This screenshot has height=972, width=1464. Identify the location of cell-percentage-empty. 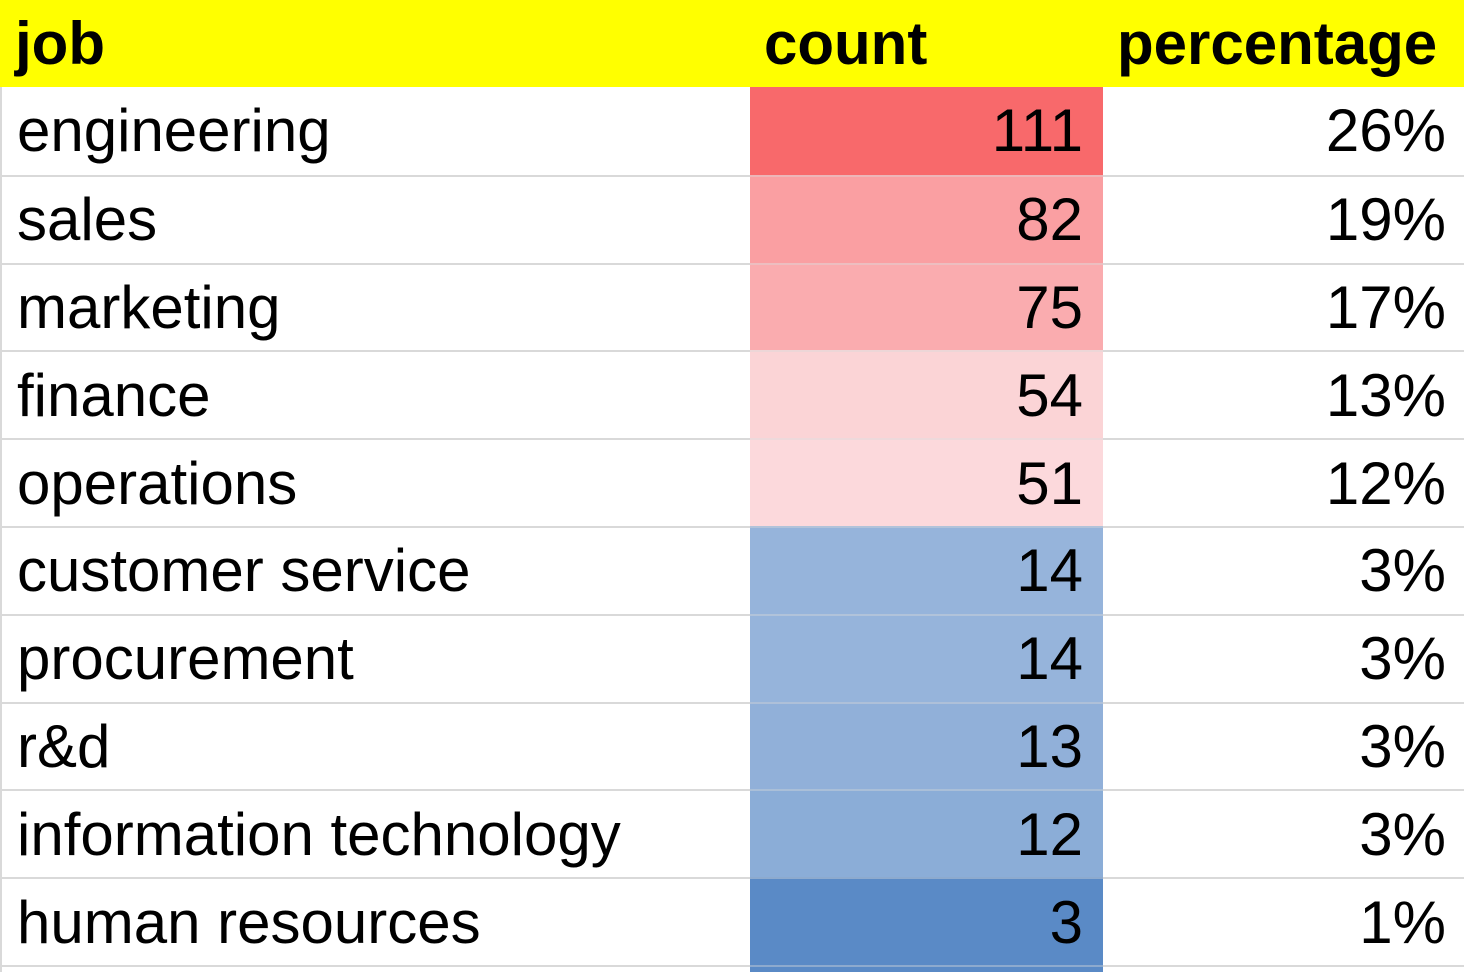
(1283, 968).